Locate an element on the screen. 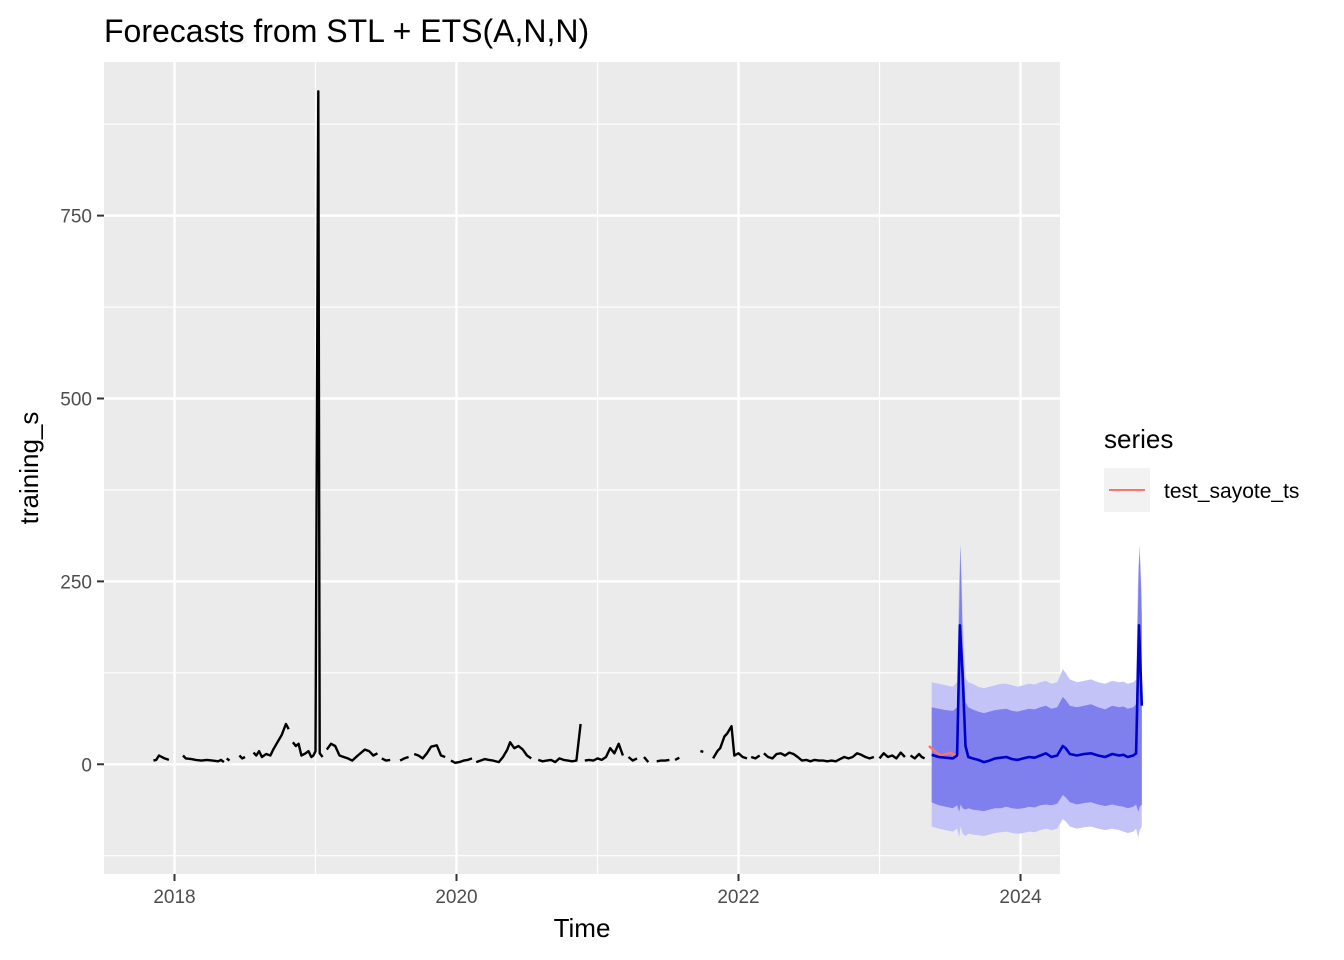  y-tick-label: 750 is located at coordinates (76, 217).